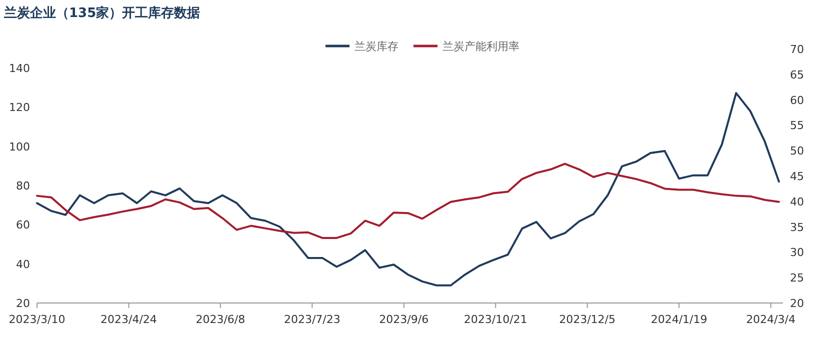 This screenshot has height=352, width=815. Describe the element at coordinates (23, 225) in the screenshot. I see `y-tick-label: 60` at that location.